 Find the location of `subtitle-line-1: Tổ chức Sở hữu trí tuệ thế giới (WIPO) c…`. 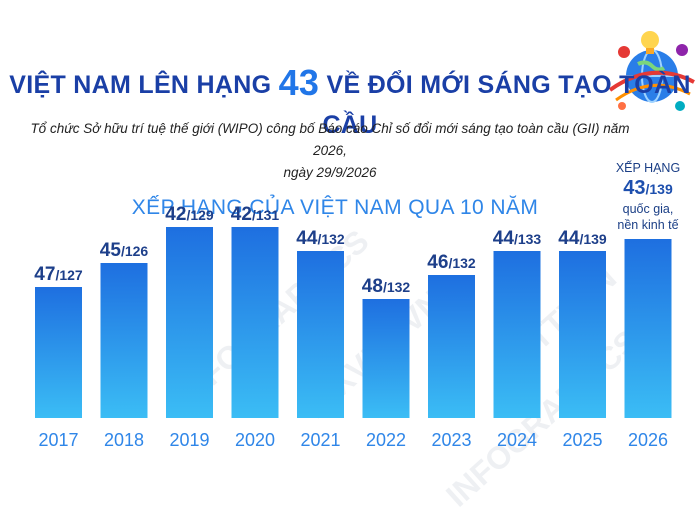

subtitle-line-1: Tổ chức Sở hữu trí tuệ thế giới (WIPO) c… is located at coordinates (330, 139).